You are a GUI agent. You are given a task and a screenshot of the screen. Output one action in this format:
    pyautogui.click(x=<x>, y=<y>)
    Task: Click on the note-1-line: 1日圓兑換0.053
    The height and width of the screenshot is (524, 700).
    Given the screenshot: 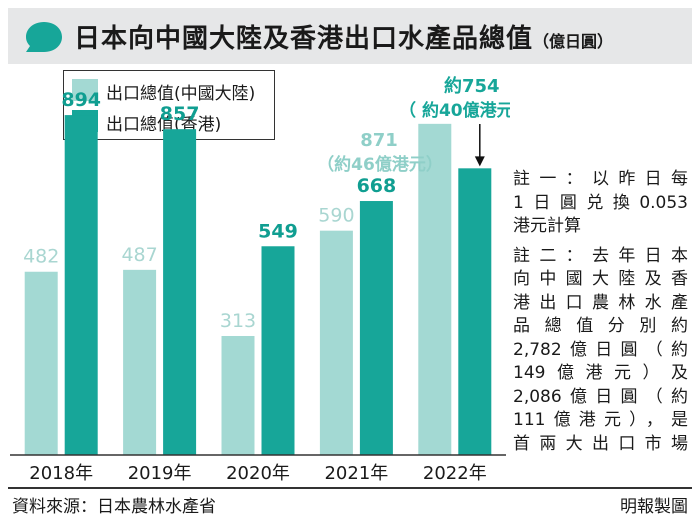 What is the action you would take?
    pyautogui.click(x=600, y=202)
    